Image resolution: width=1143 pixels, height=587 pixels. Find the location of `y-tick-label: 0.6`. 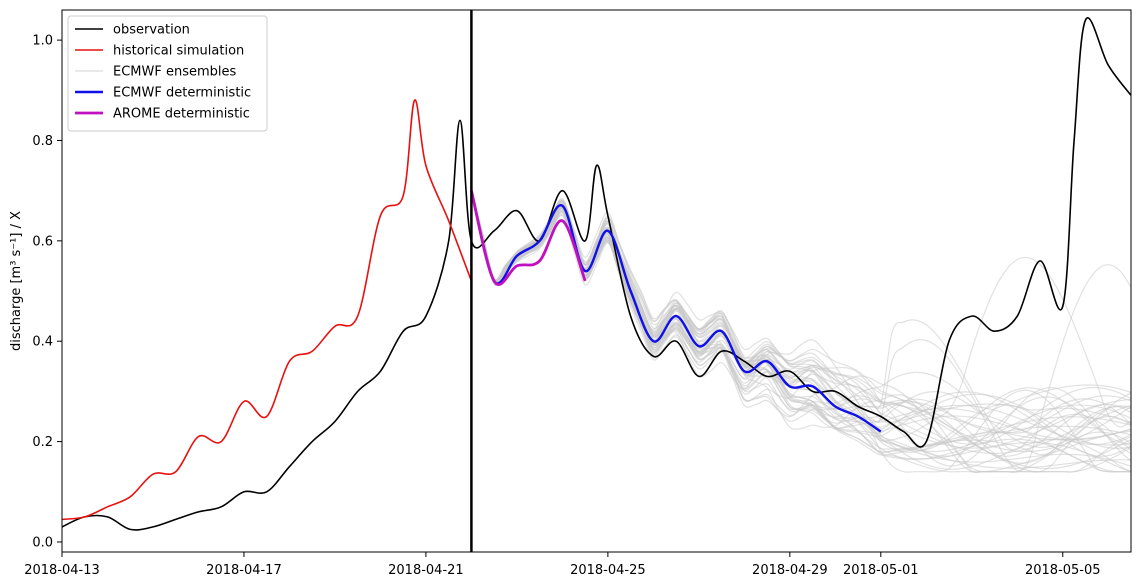

y-tick-label: 0.6 is located at coordinates (42, 241).